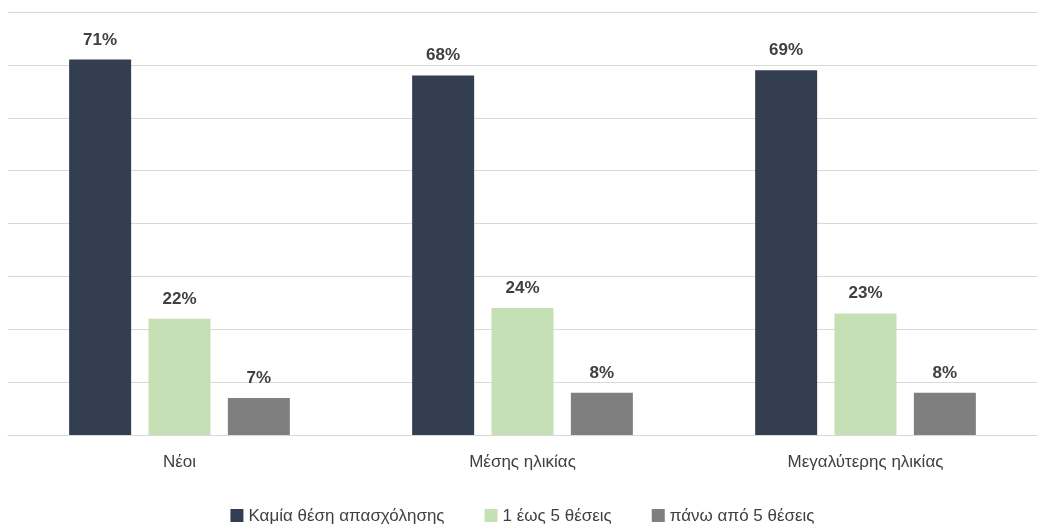 Image resolution: width=1045 pixels, height=531 pixels. Describe the element at coordinates (522, 288) in the screenshot. I see `data-label: 24%` at that location.